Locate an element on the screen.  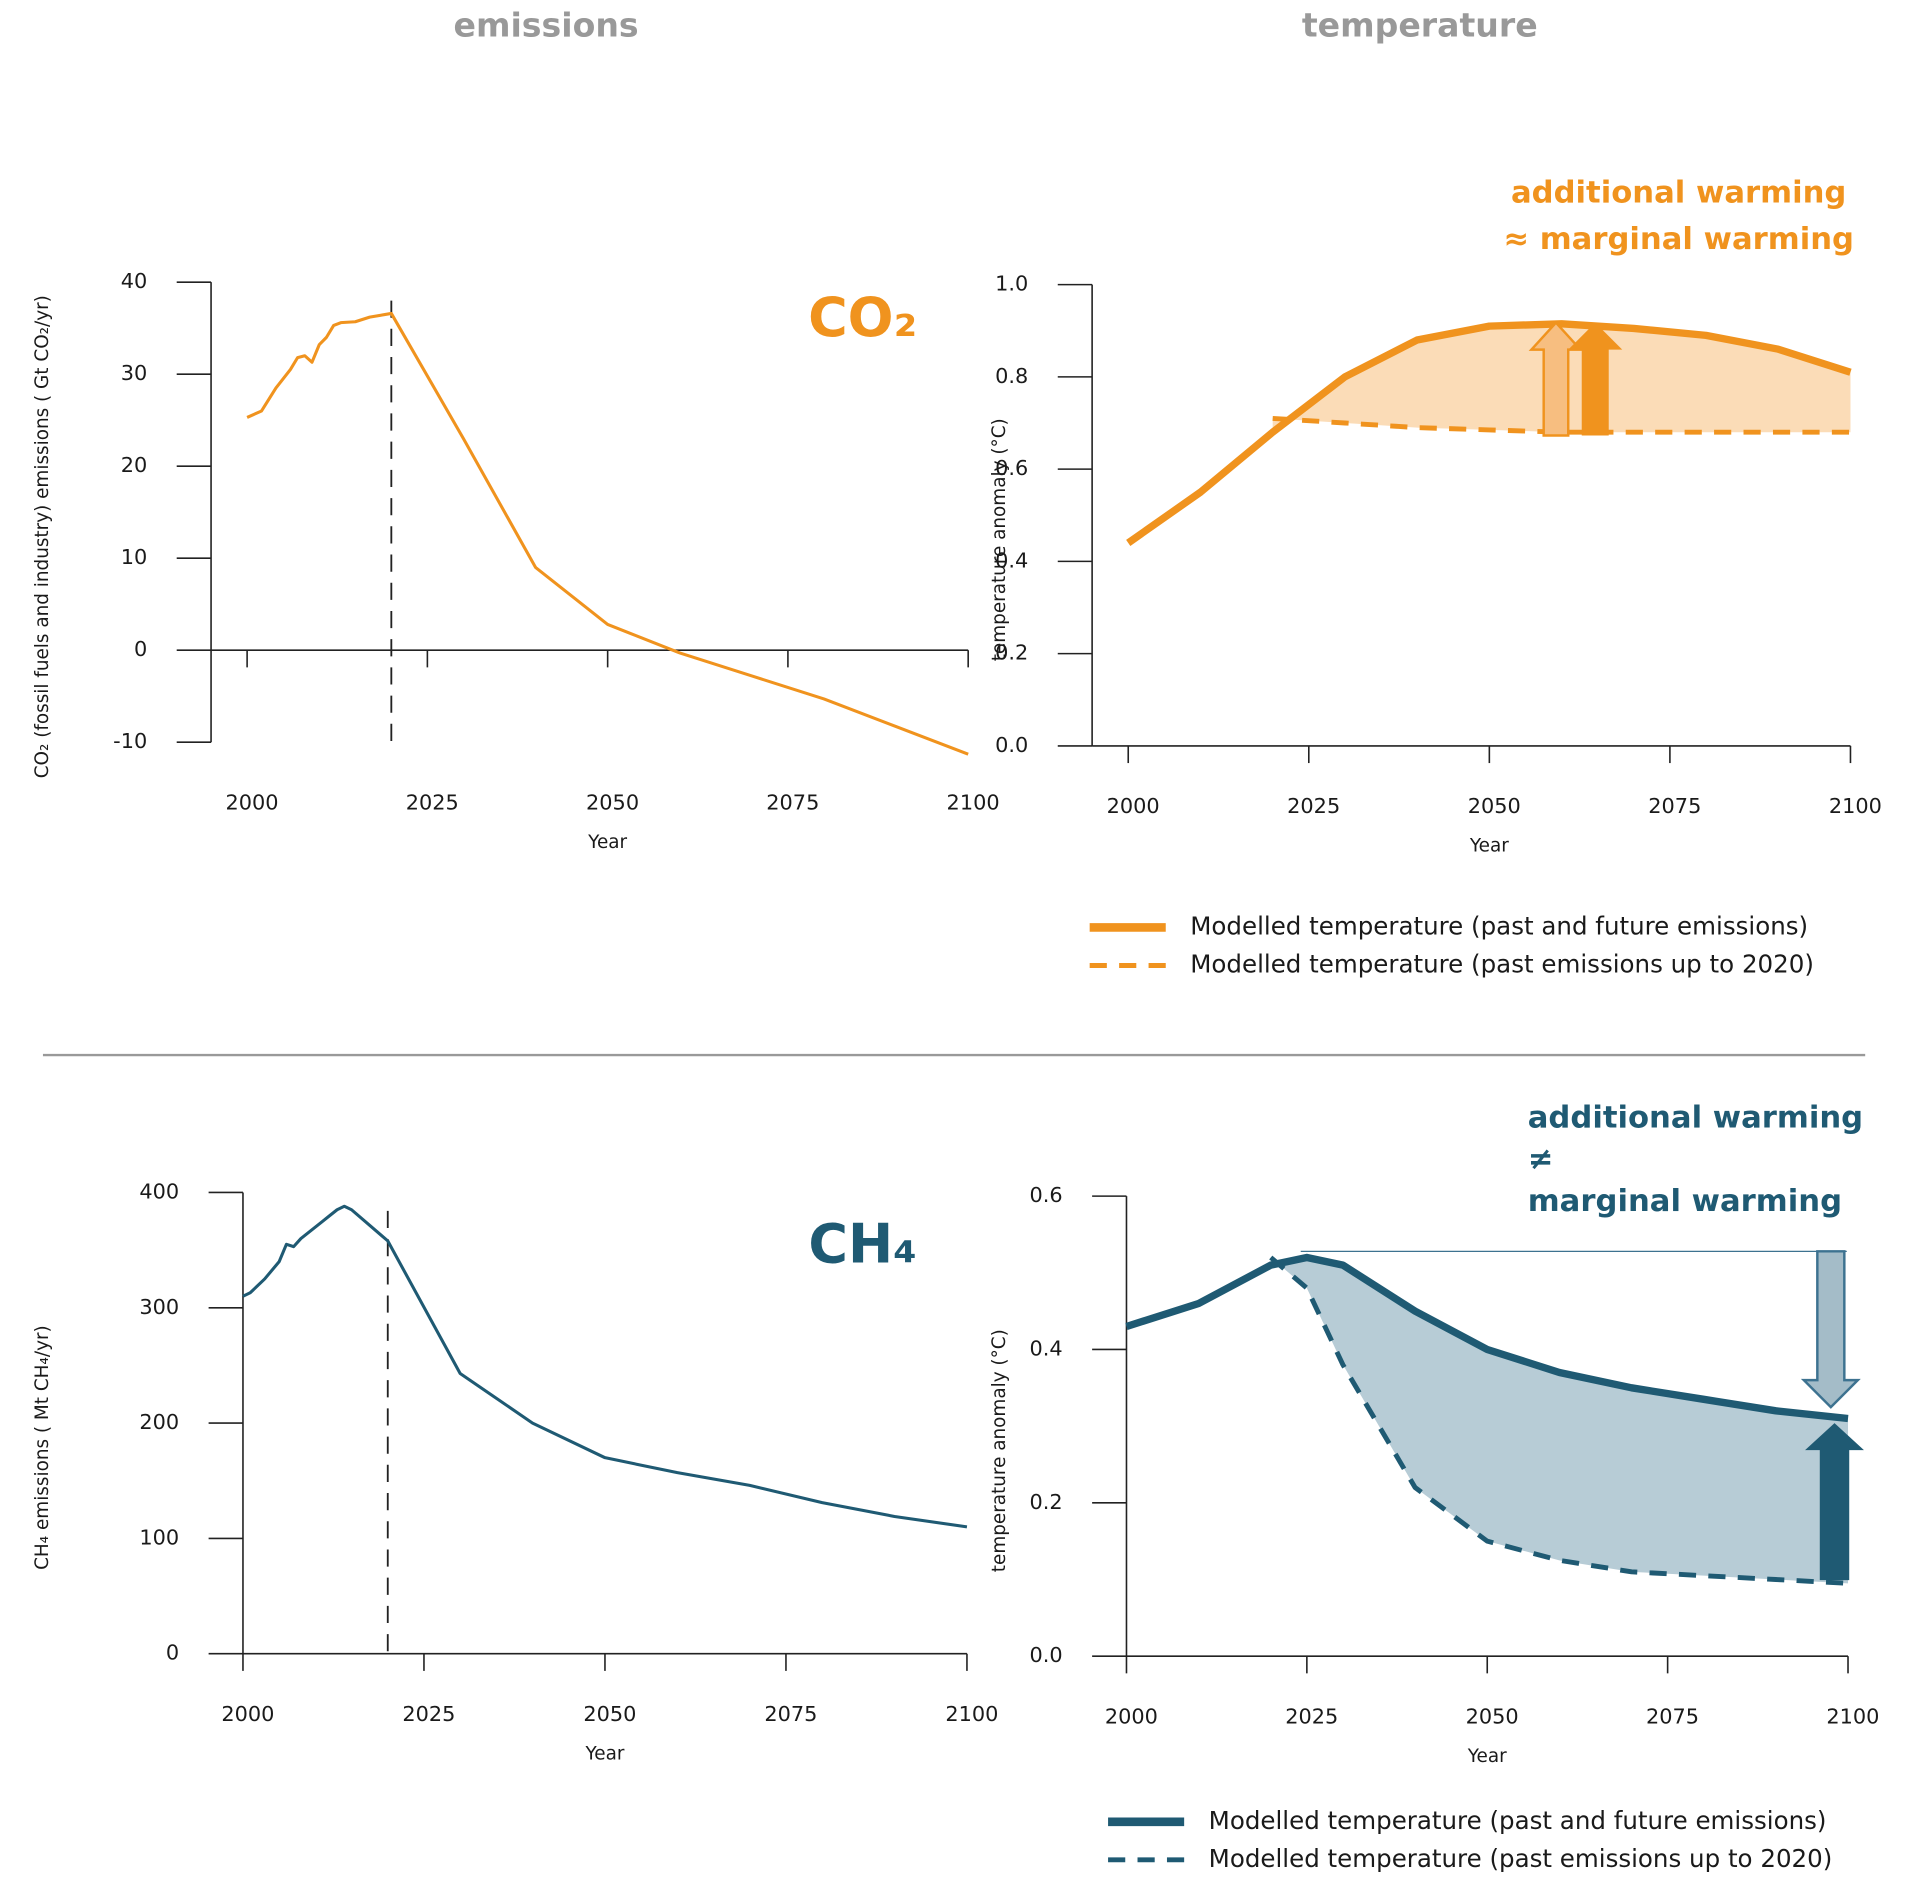
shaded-area is located at coordinates (1559, 1420).